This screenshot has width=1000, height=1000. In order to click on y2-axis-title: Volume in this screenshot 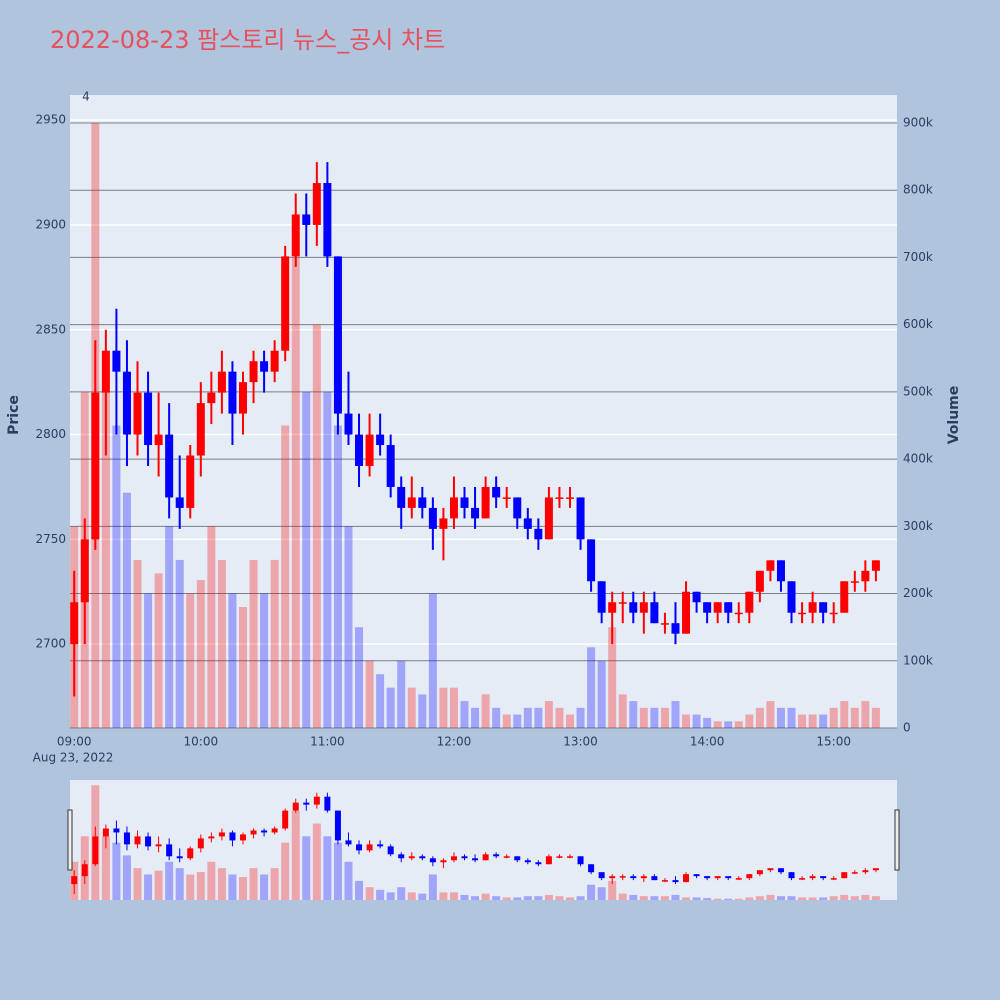, I will do `click(954, 415)`.